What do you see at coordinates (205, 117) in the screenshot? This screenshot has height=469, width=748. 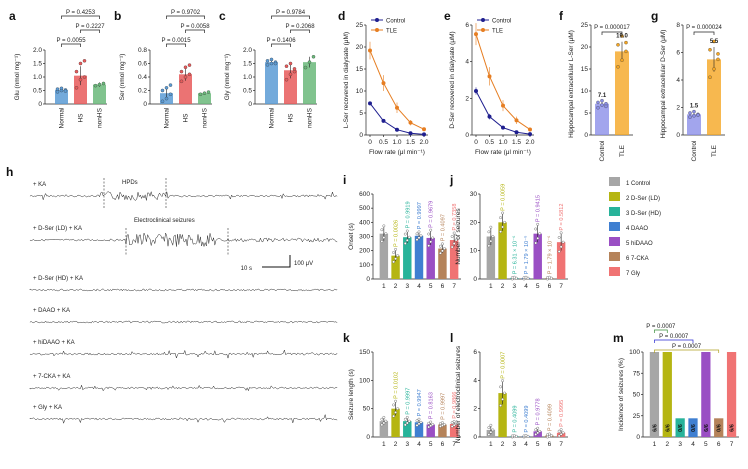 I see `xtick-label: nonHS` at bounding box center [205, 117].